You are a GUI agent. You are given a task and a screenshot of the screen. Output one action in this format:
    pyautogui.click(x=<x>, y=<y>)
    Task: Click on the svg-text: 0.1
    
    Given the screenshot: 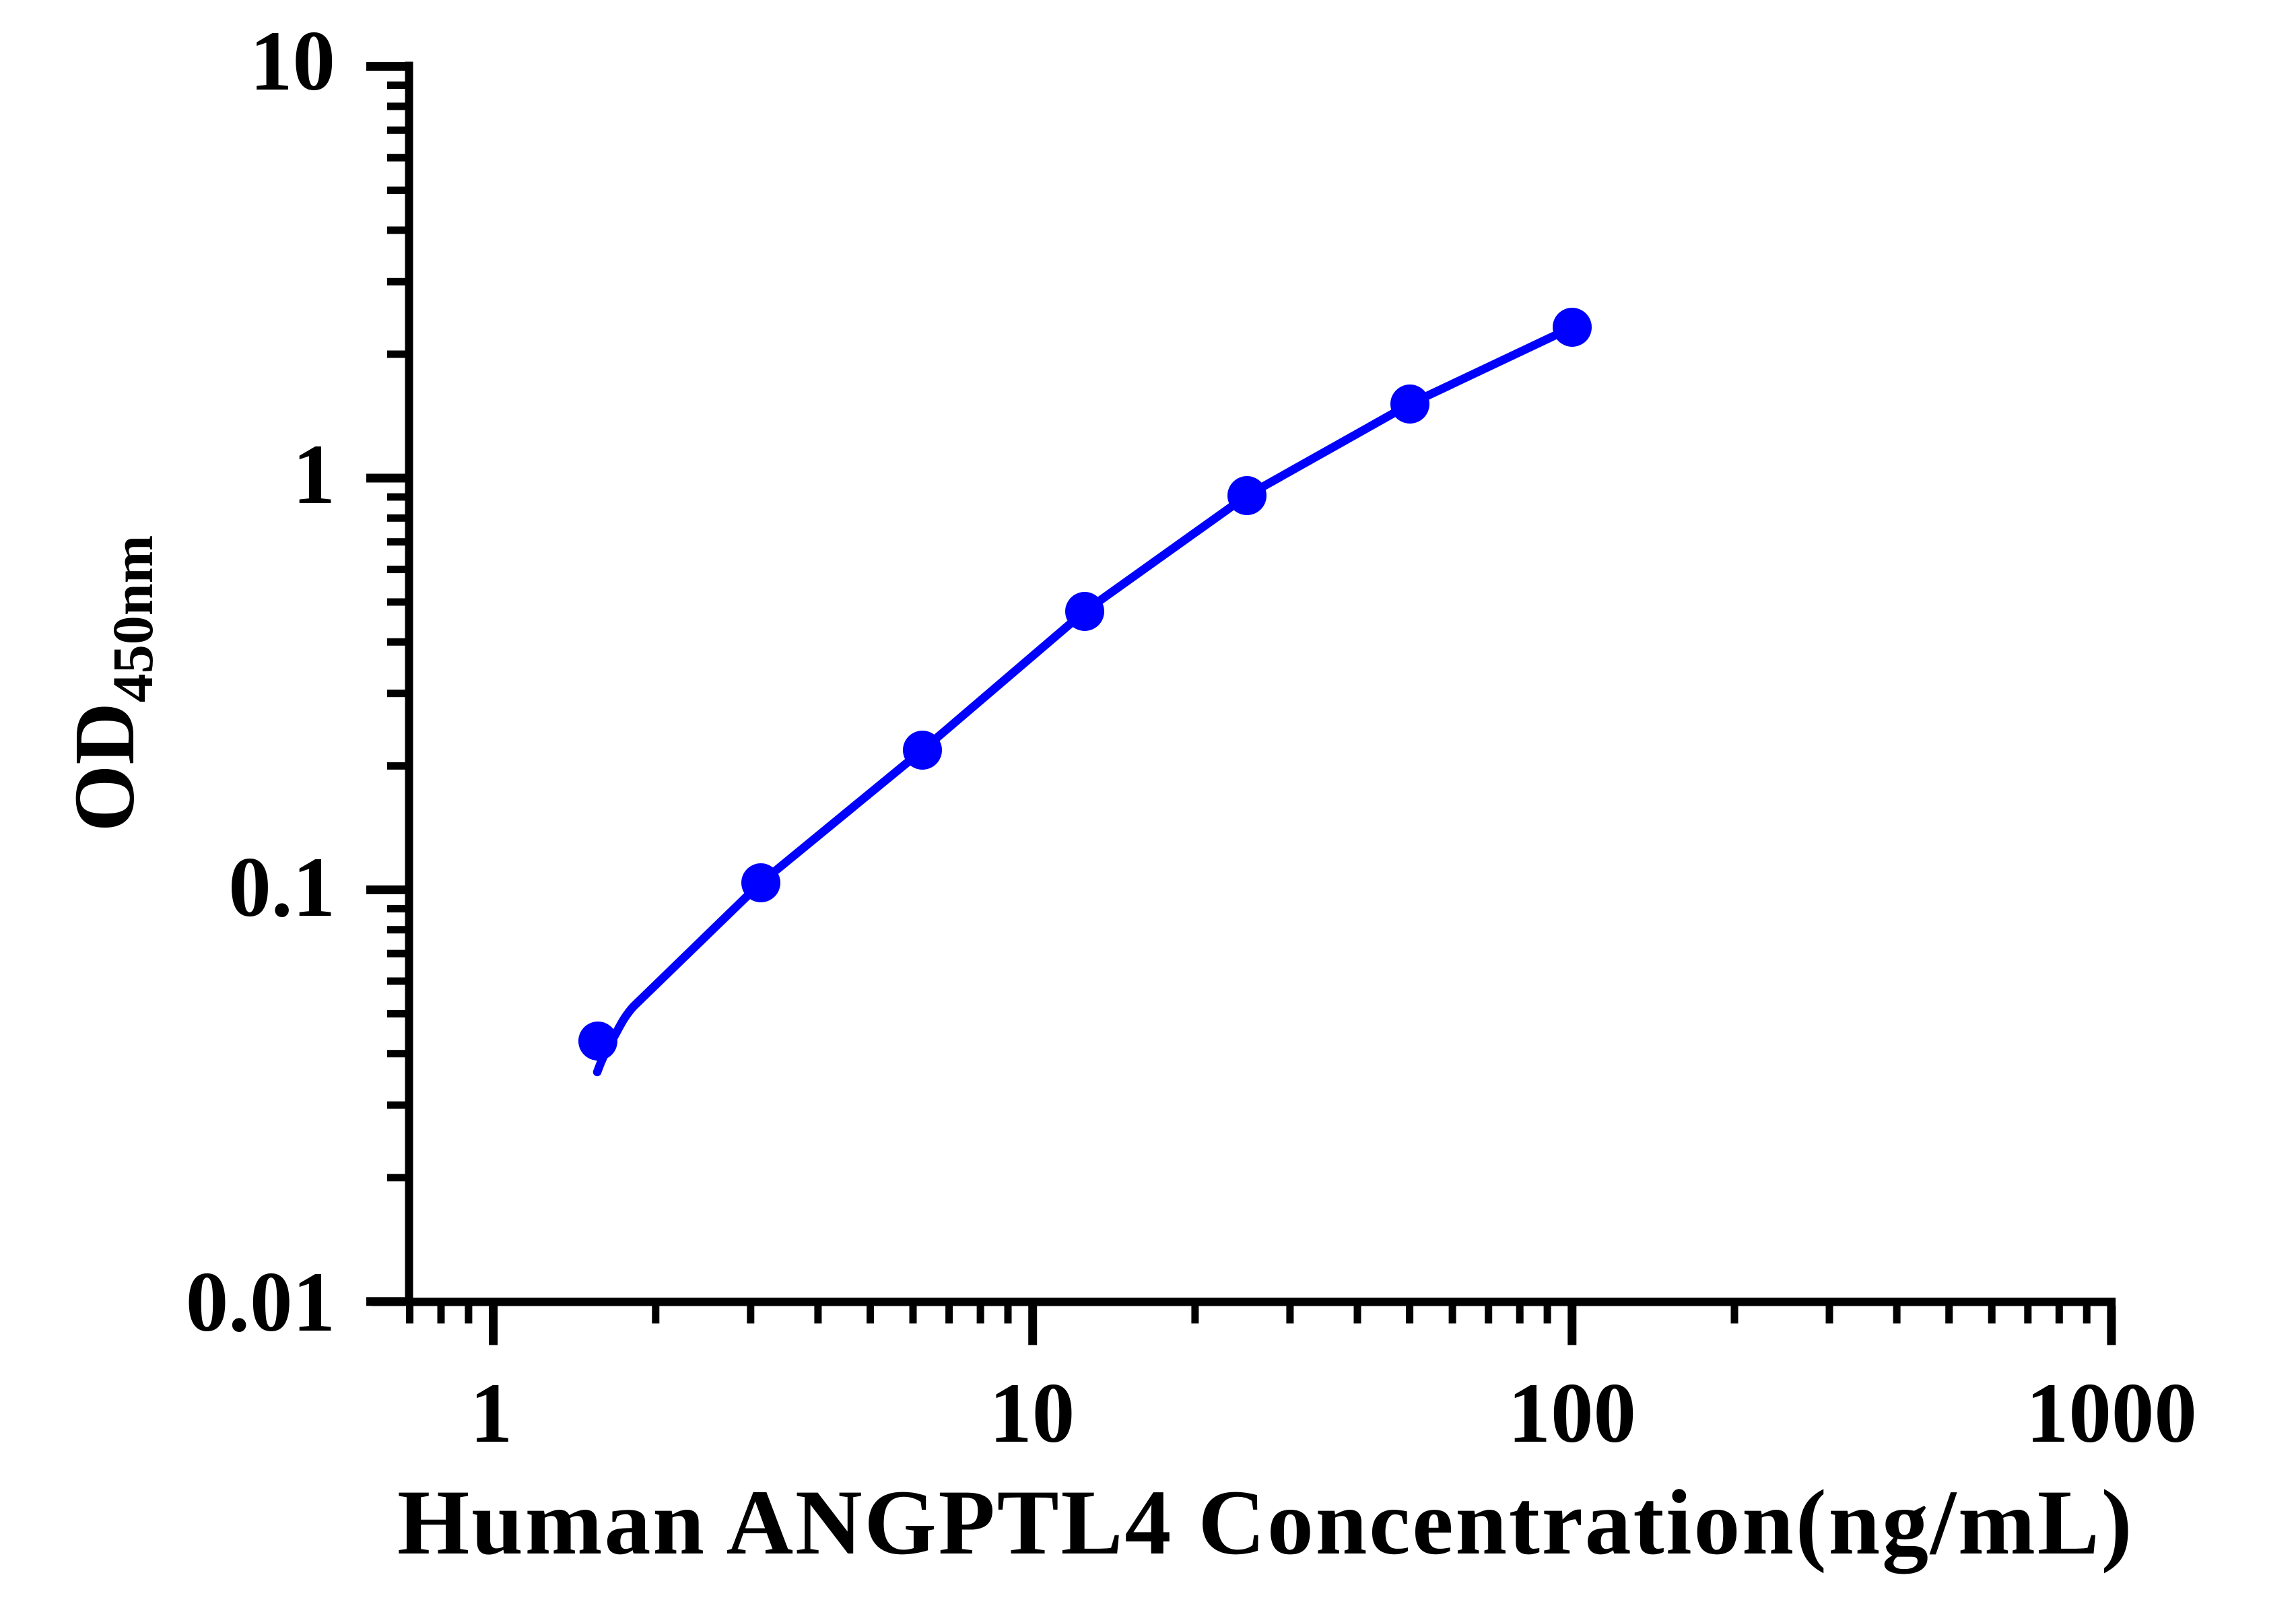 What is the action you would take?
    pyautogui.click(x=281, y=888)
    